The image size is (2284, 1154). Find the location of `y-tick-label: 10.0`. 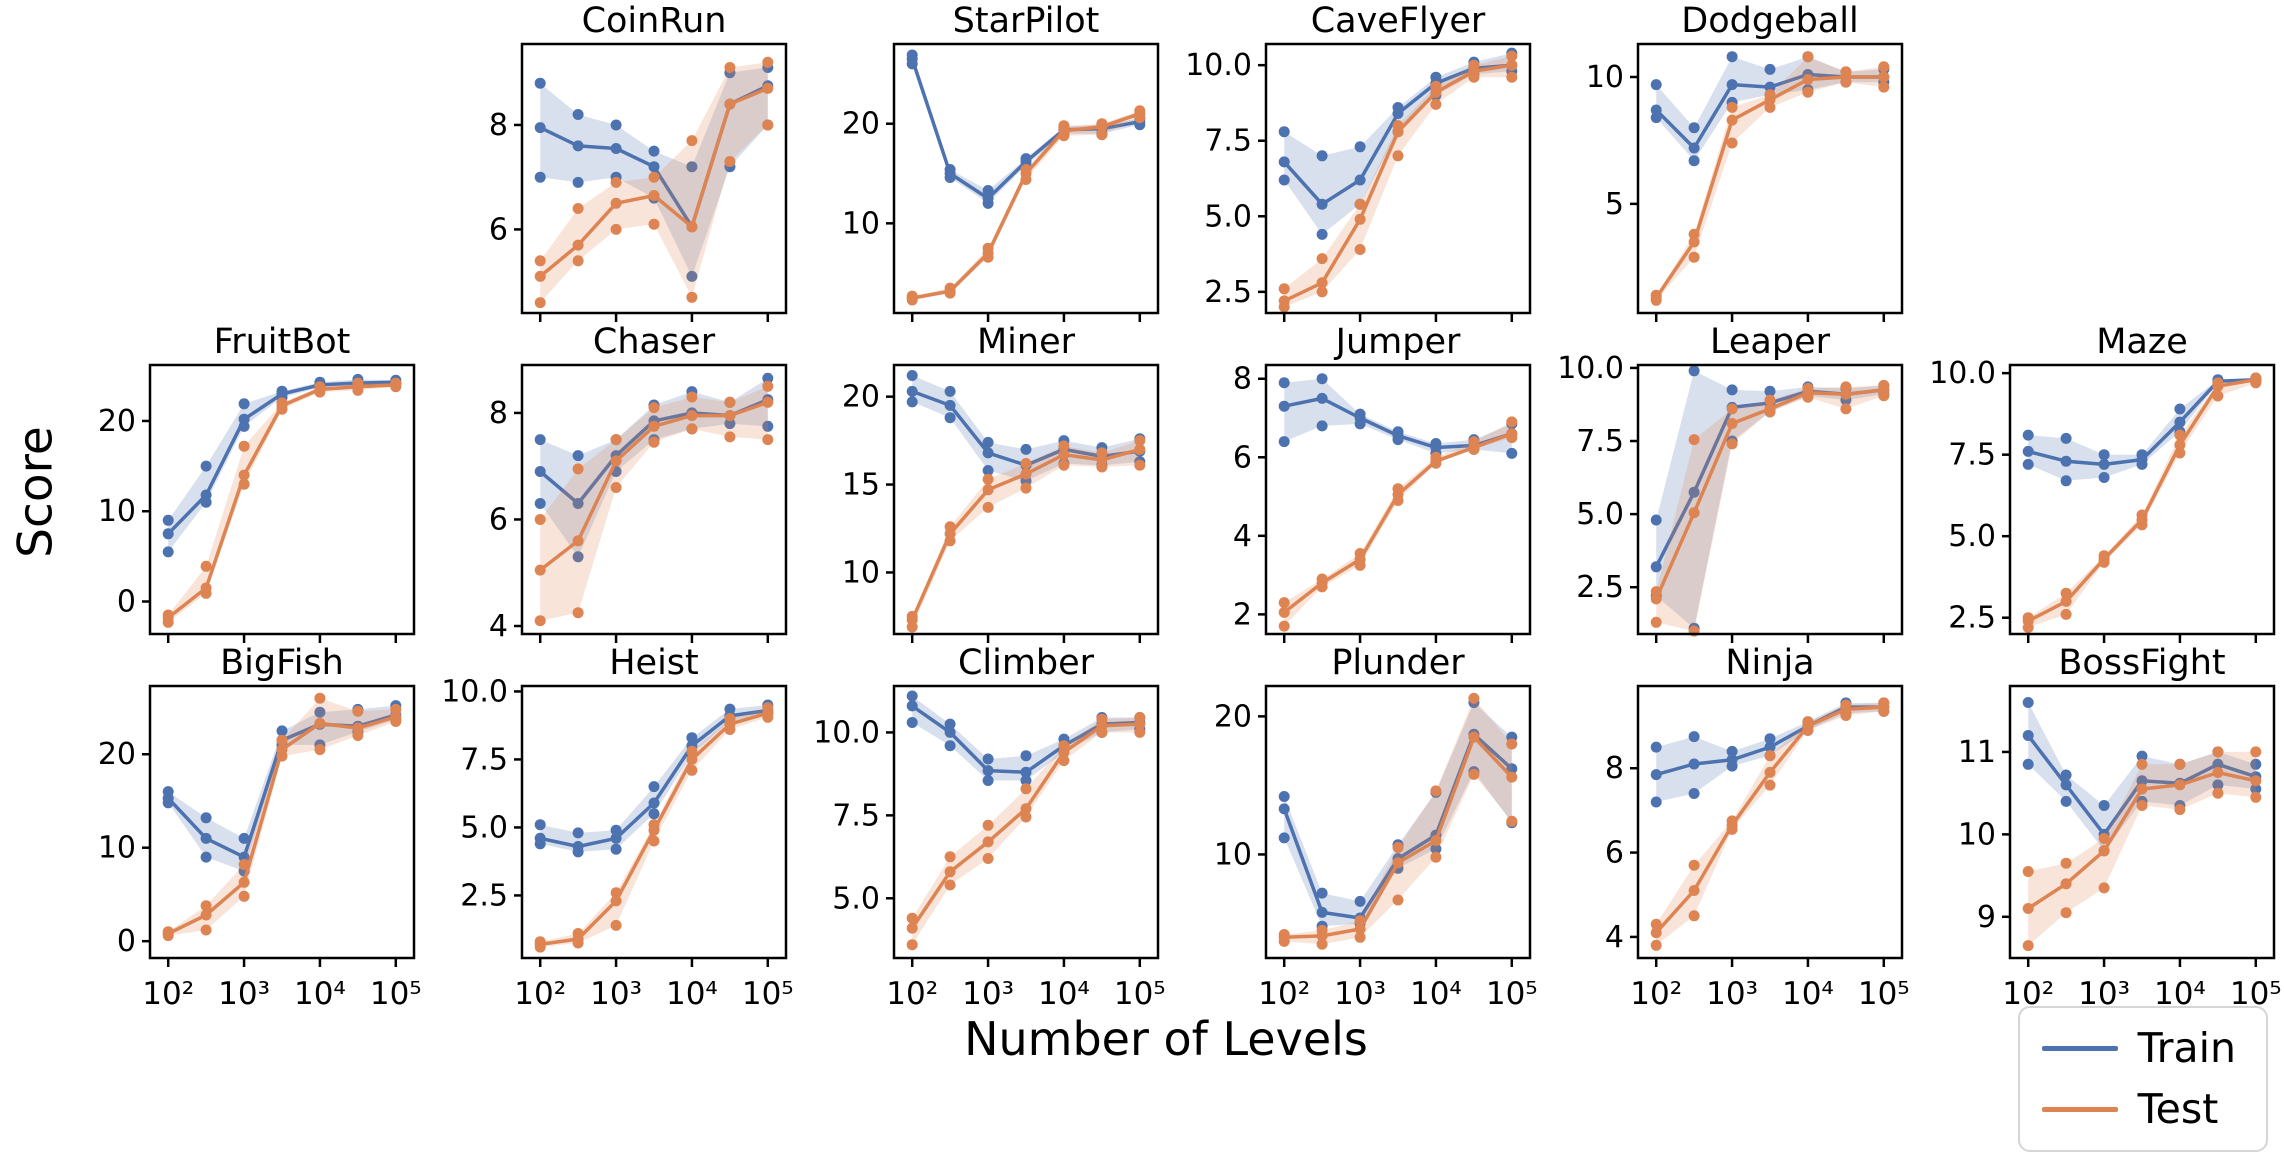

y-tick-label: 10.0 is located at coordinates (1218, 65).